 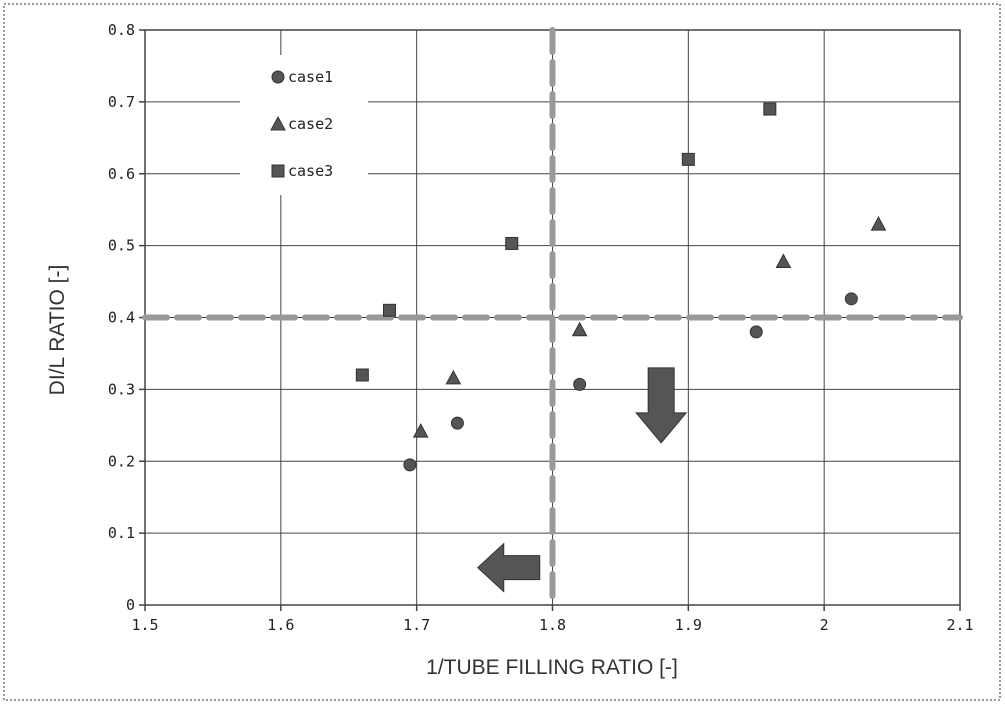 I want to click on y-tick-label: 0.7, so click(x=121, y=102).